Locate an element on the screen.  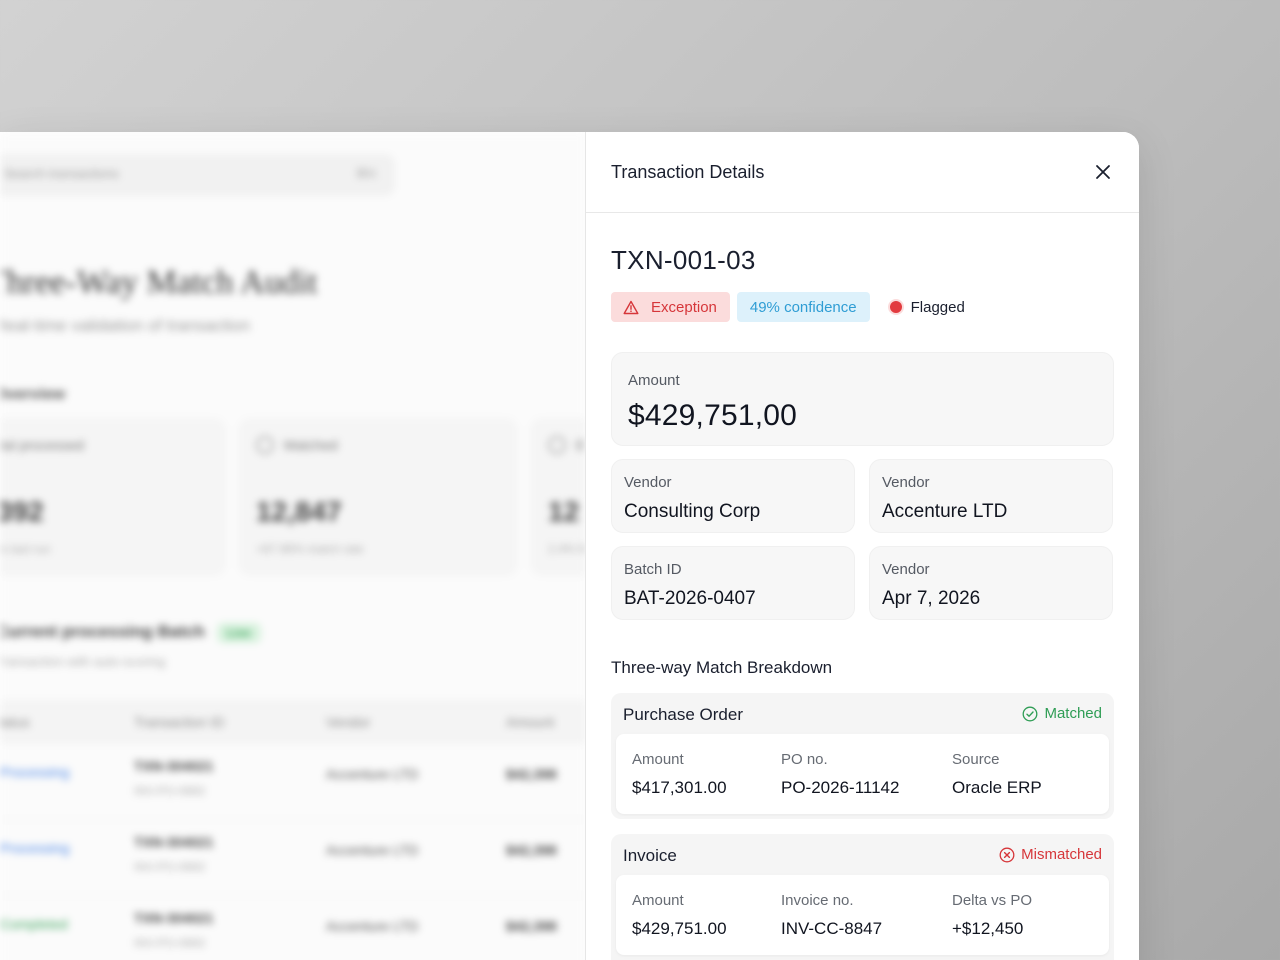
info-label: Batch ID is located at coordinates (653, 569).